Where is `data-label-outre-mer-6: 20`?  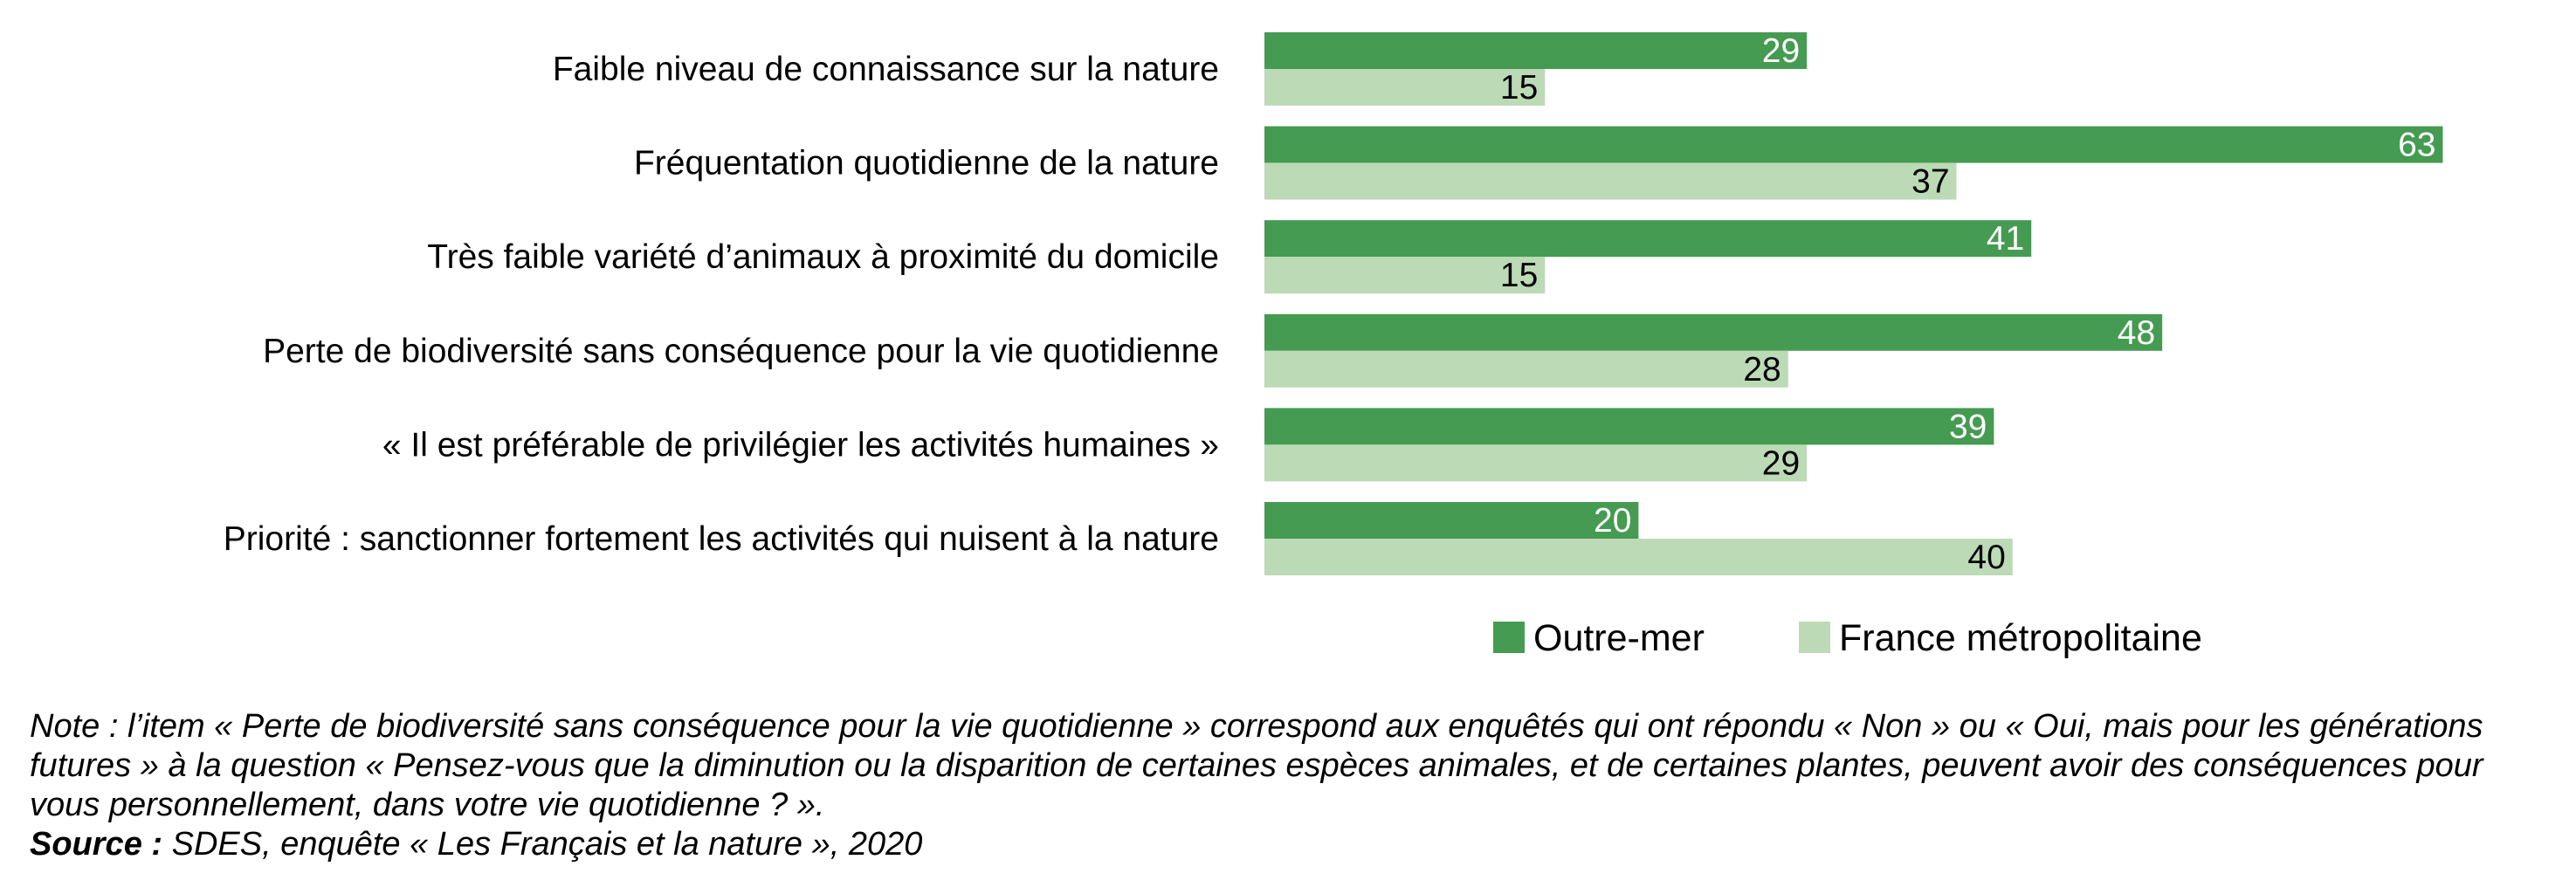 data-label-outre-mer-6: 20 is located at coordinates (1612, 521).